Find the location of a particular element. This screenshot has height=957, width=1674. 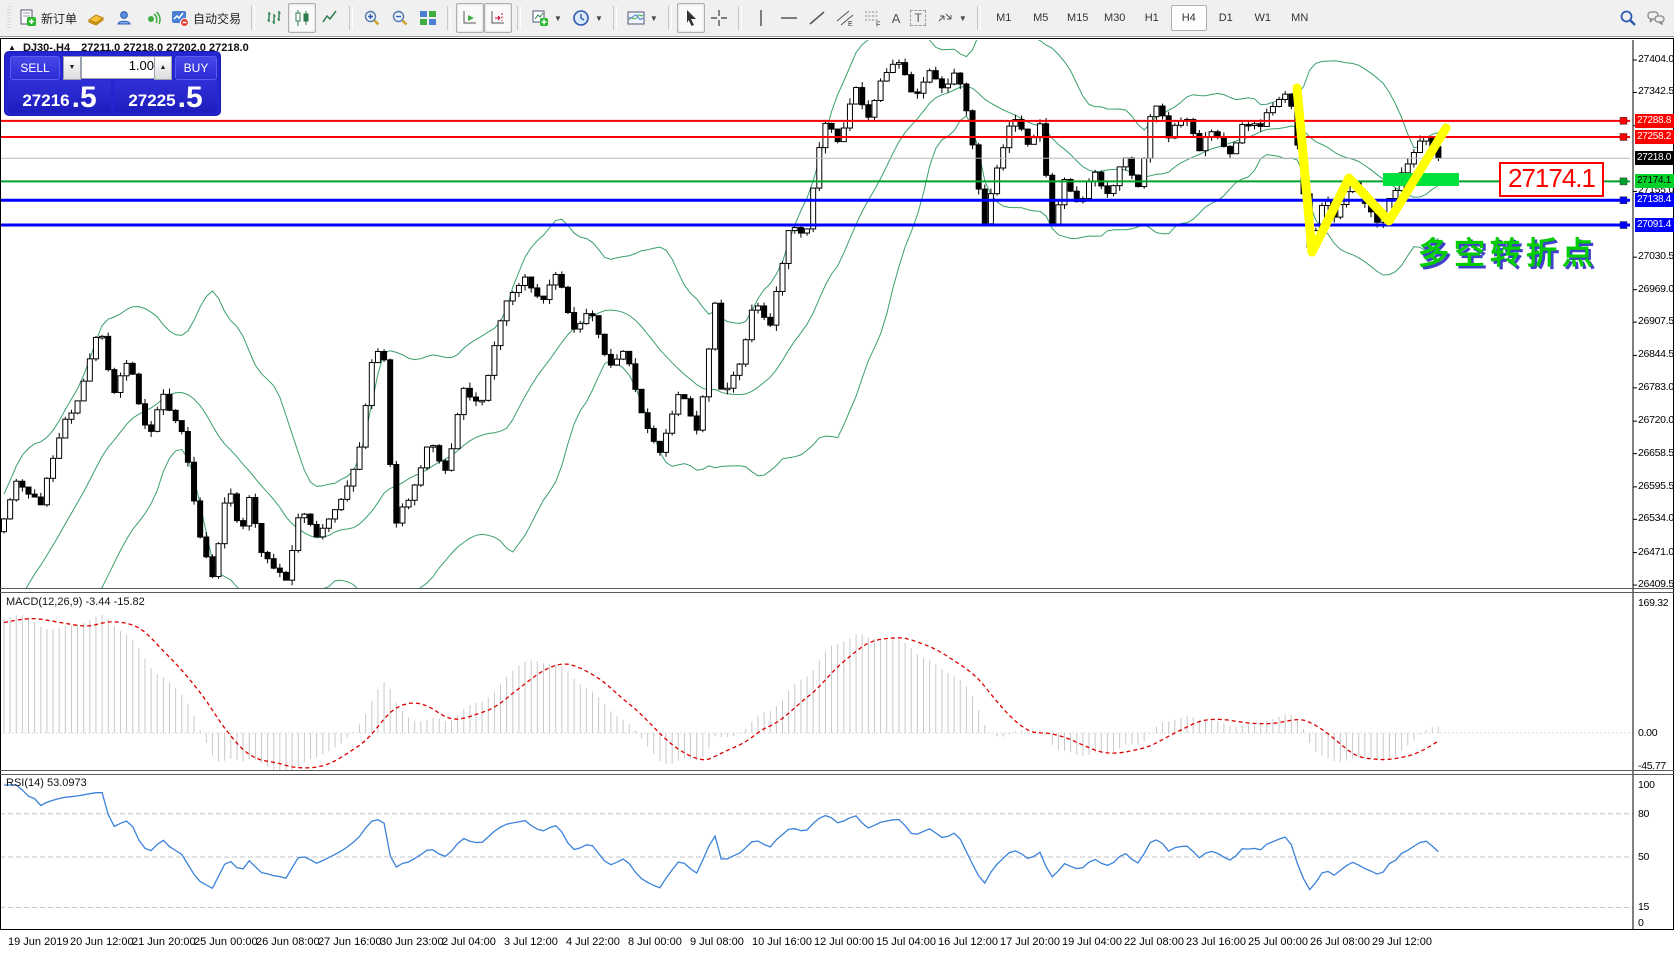

zigzag-annotation is located at coordinates (1371, 170).